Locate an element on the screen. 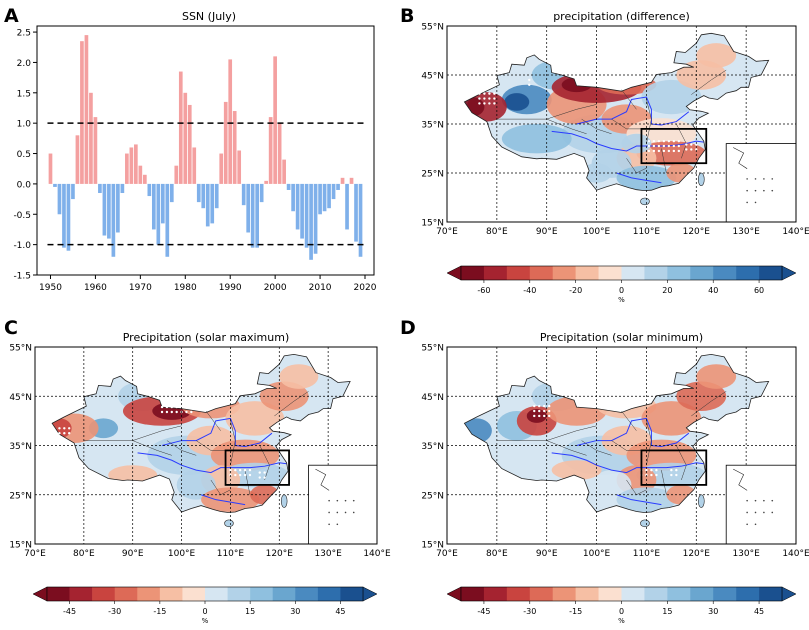  panel-letter-a: A is located at coordinates (11, 16).